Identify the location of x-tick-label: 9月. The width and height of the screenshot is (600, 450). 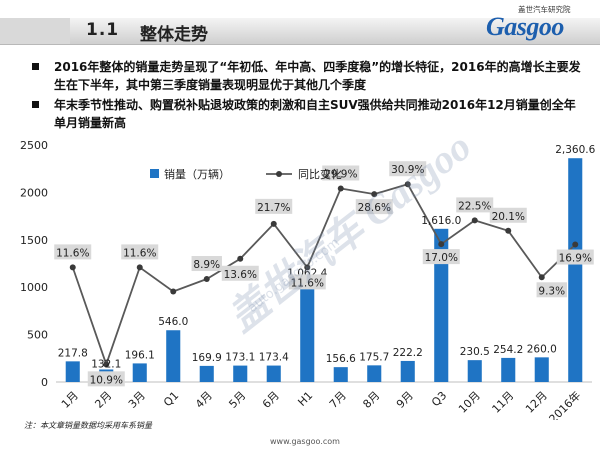
(405, 400).